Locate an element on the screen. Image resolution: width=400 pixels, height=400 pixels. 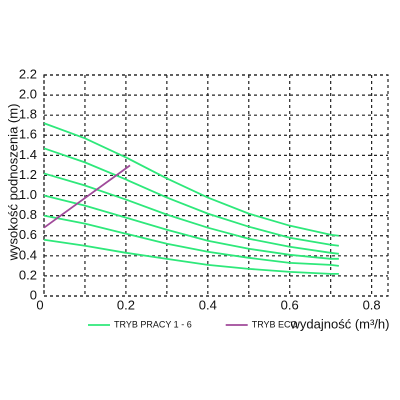
y-tick-label: 0 is located at coordinates (33, 294).